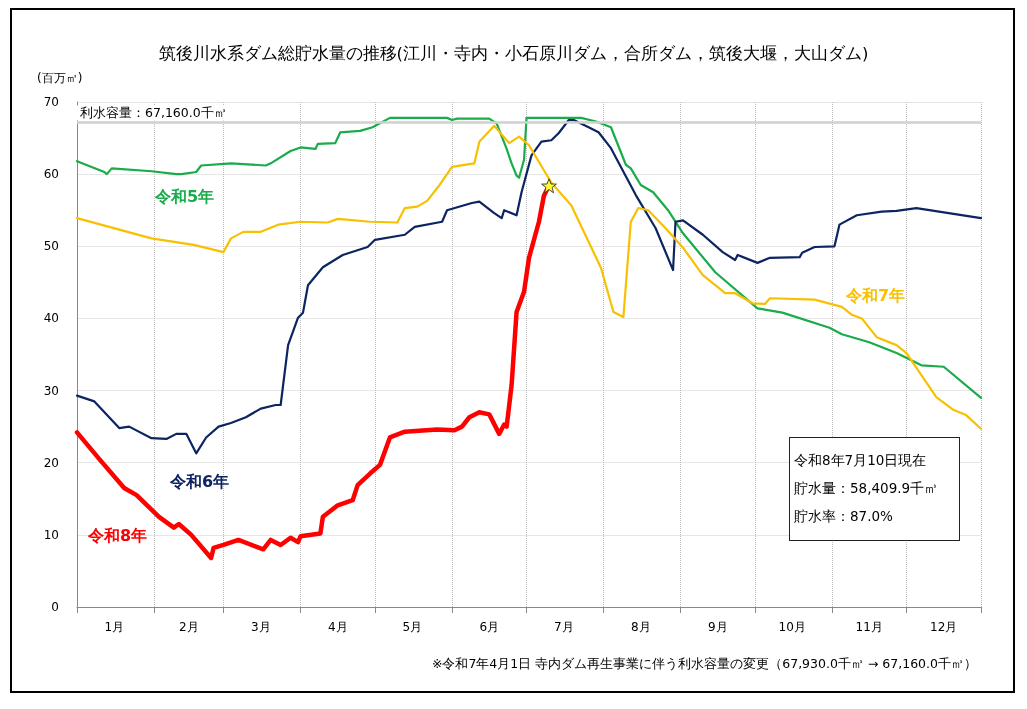 The height and width of the screenshot is (709, 1027). What do you see at coordinates (117, 535) in the screenshot?
I see `series-label: 令和8年` at bounding box center [117, 535].